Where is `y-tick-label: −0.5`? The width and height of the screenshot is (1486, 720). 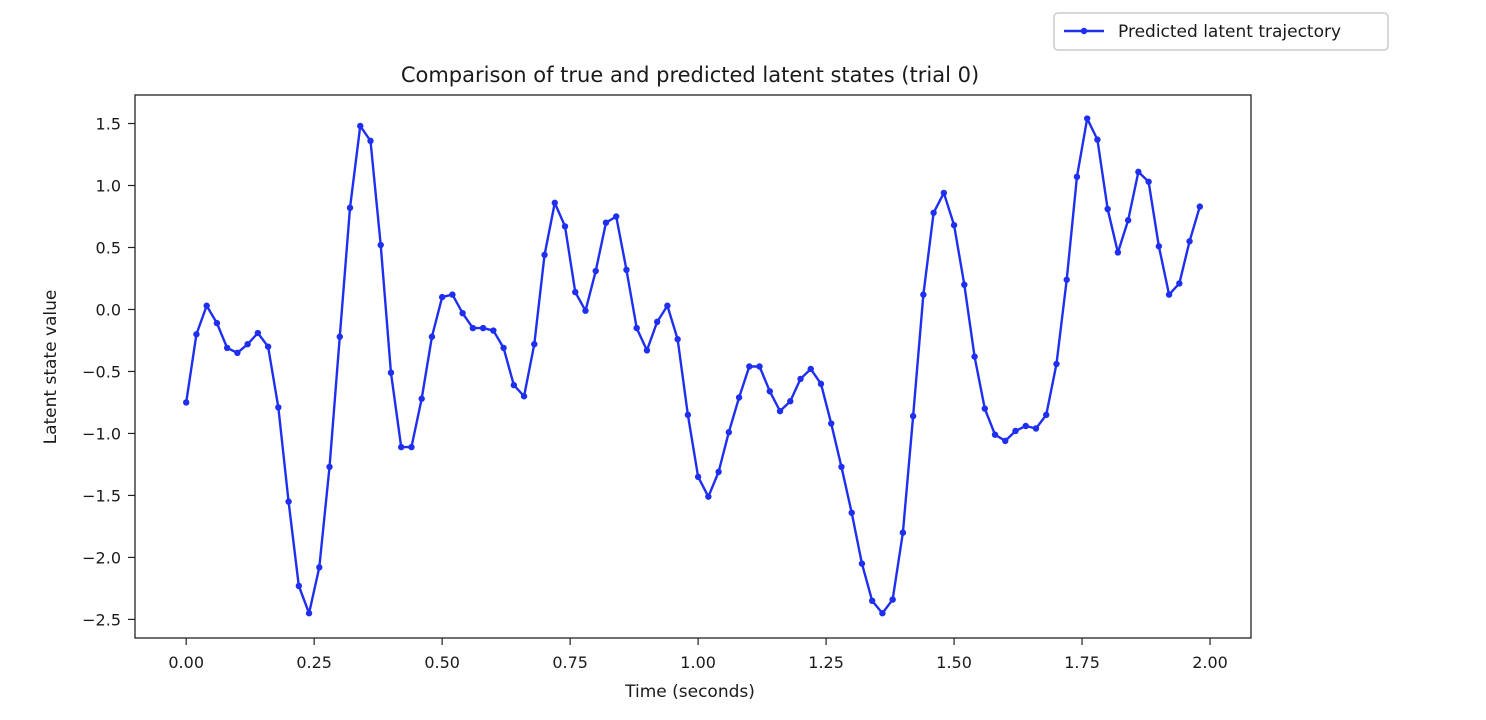 y-tick-label: −0.5 is located at coordinates (101, 371).